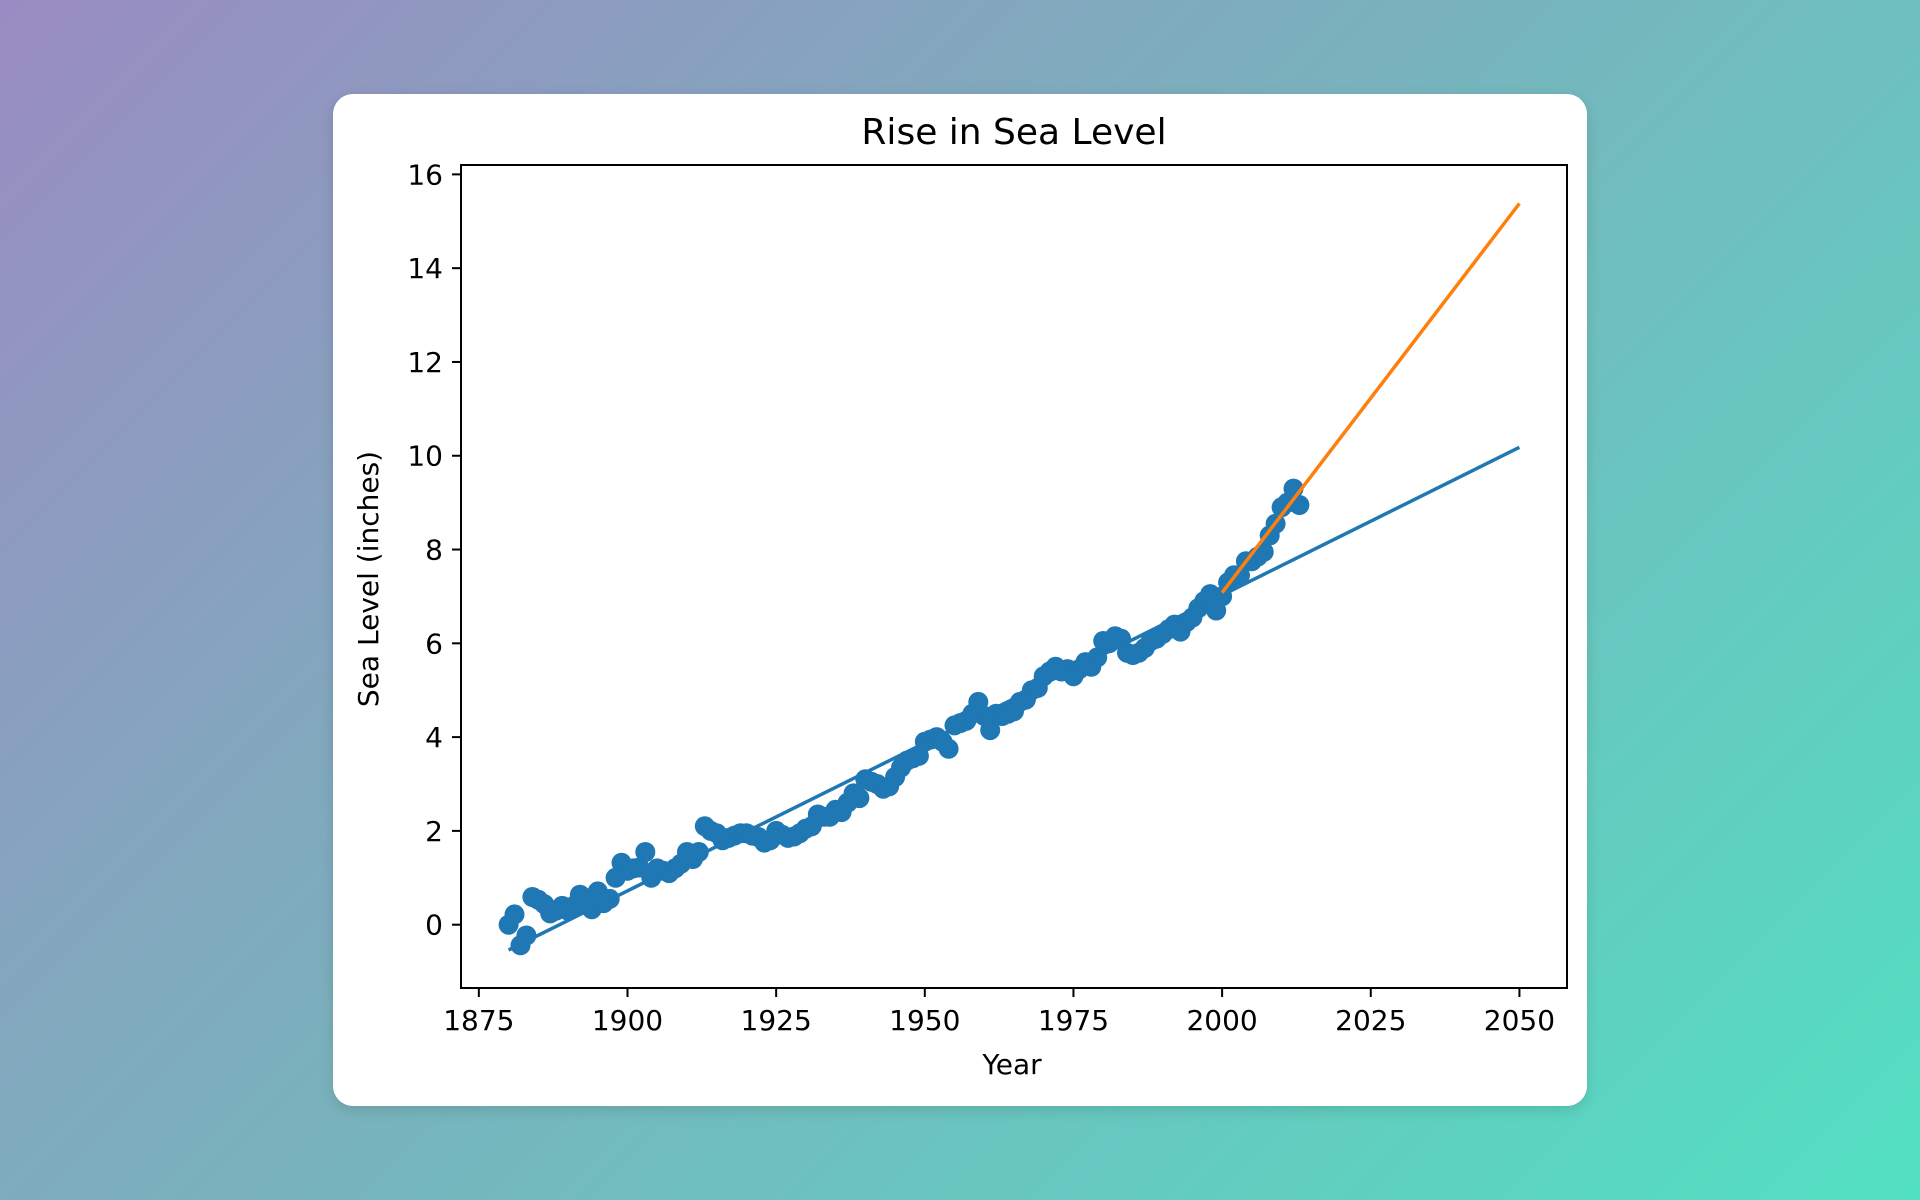  I want to click on y-axis: 0 2 4 6 8 10 12 14 16, so click(434, 550).